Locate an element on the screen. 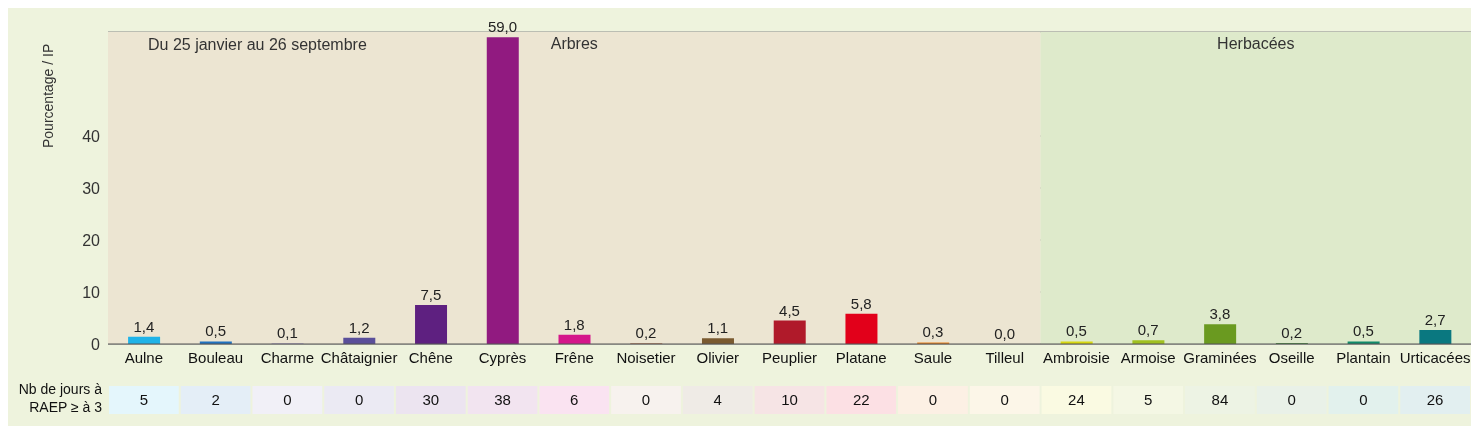 The height and width of the screenshot is (439, 1479). y-tick-label: 10 is located at coordinates (91, 292).